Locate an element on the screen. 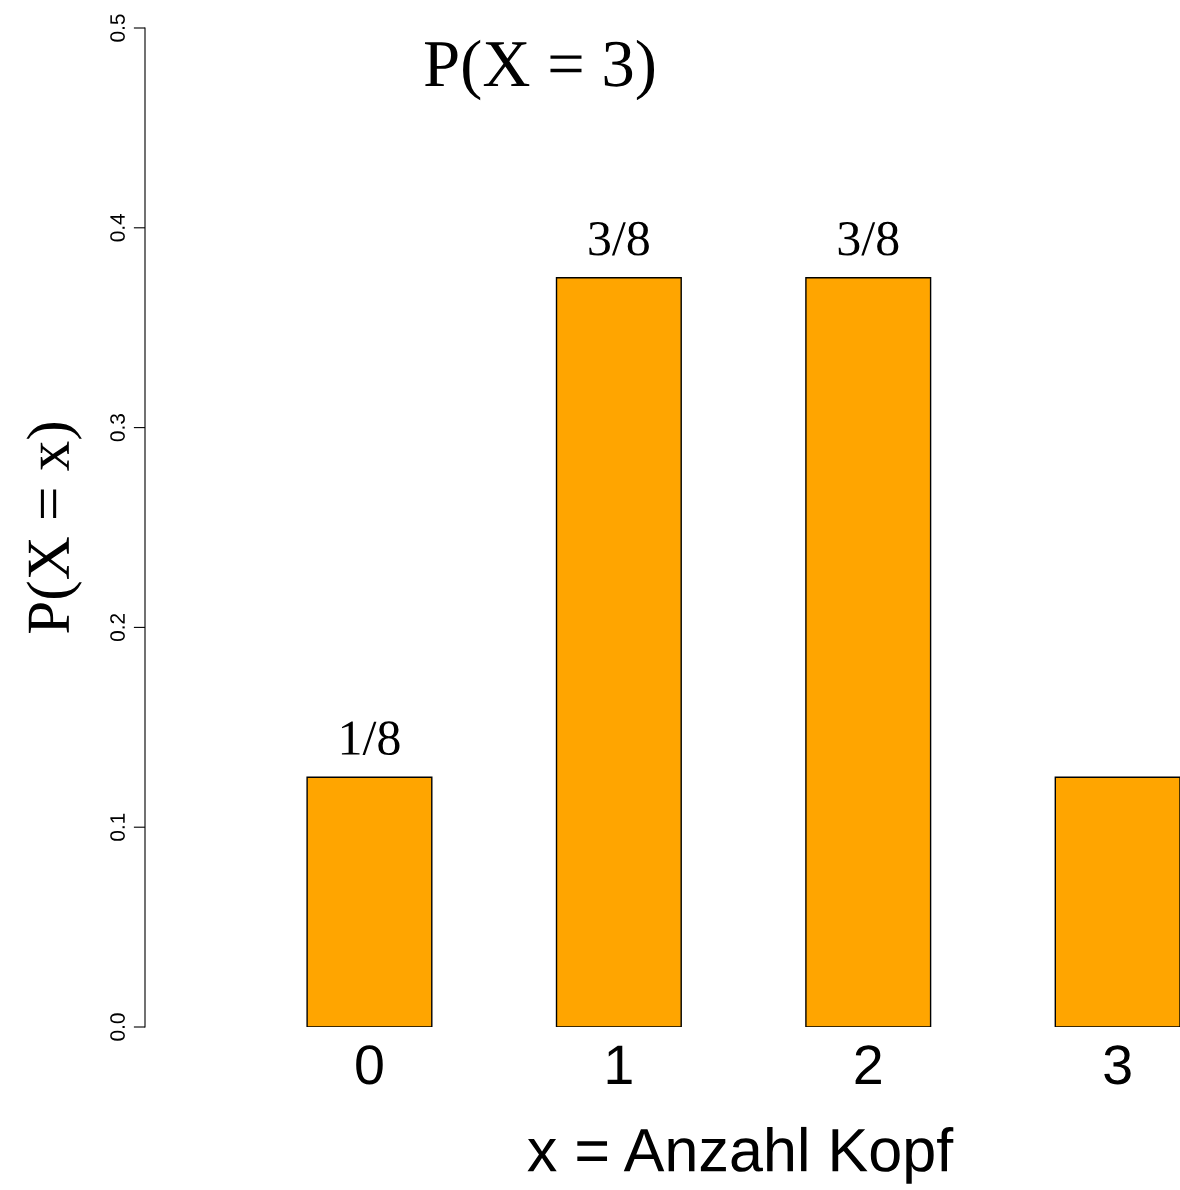 The image size is (1180, 1190). data-label: 1/8 is located at coordinates (370, 738).